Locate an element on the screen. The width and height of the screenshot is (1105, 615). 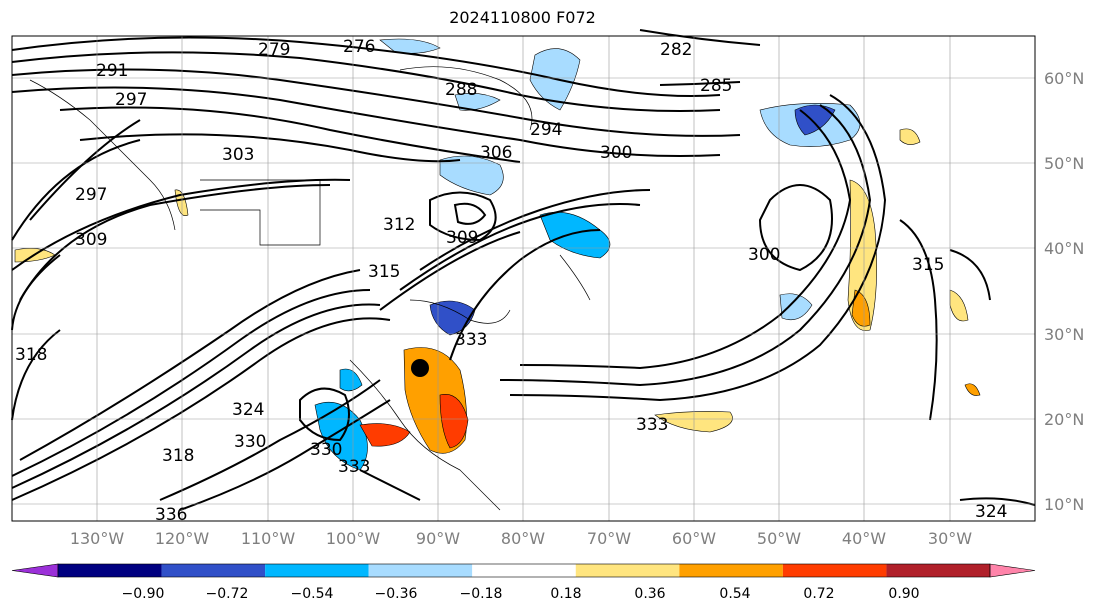
colorbar-extend-max is located at coordinates (1012, 570).